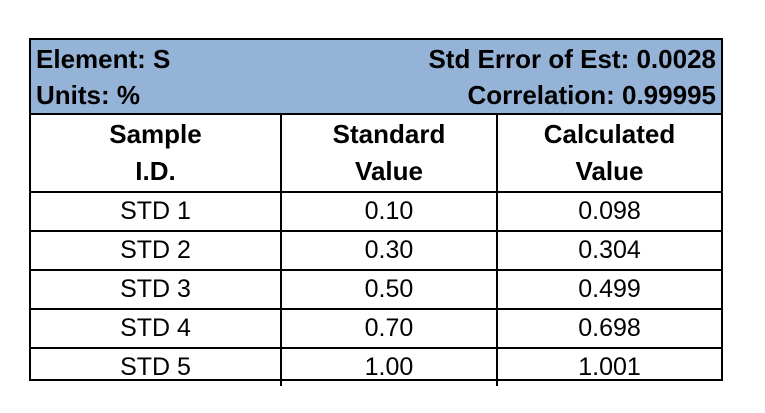 Image resolution: width=765 pixels, height=413 pixels. Describe the element at coordinates (388, 153) in the screenshot. I see `column-header-standard-value: Standard Value` at that location.